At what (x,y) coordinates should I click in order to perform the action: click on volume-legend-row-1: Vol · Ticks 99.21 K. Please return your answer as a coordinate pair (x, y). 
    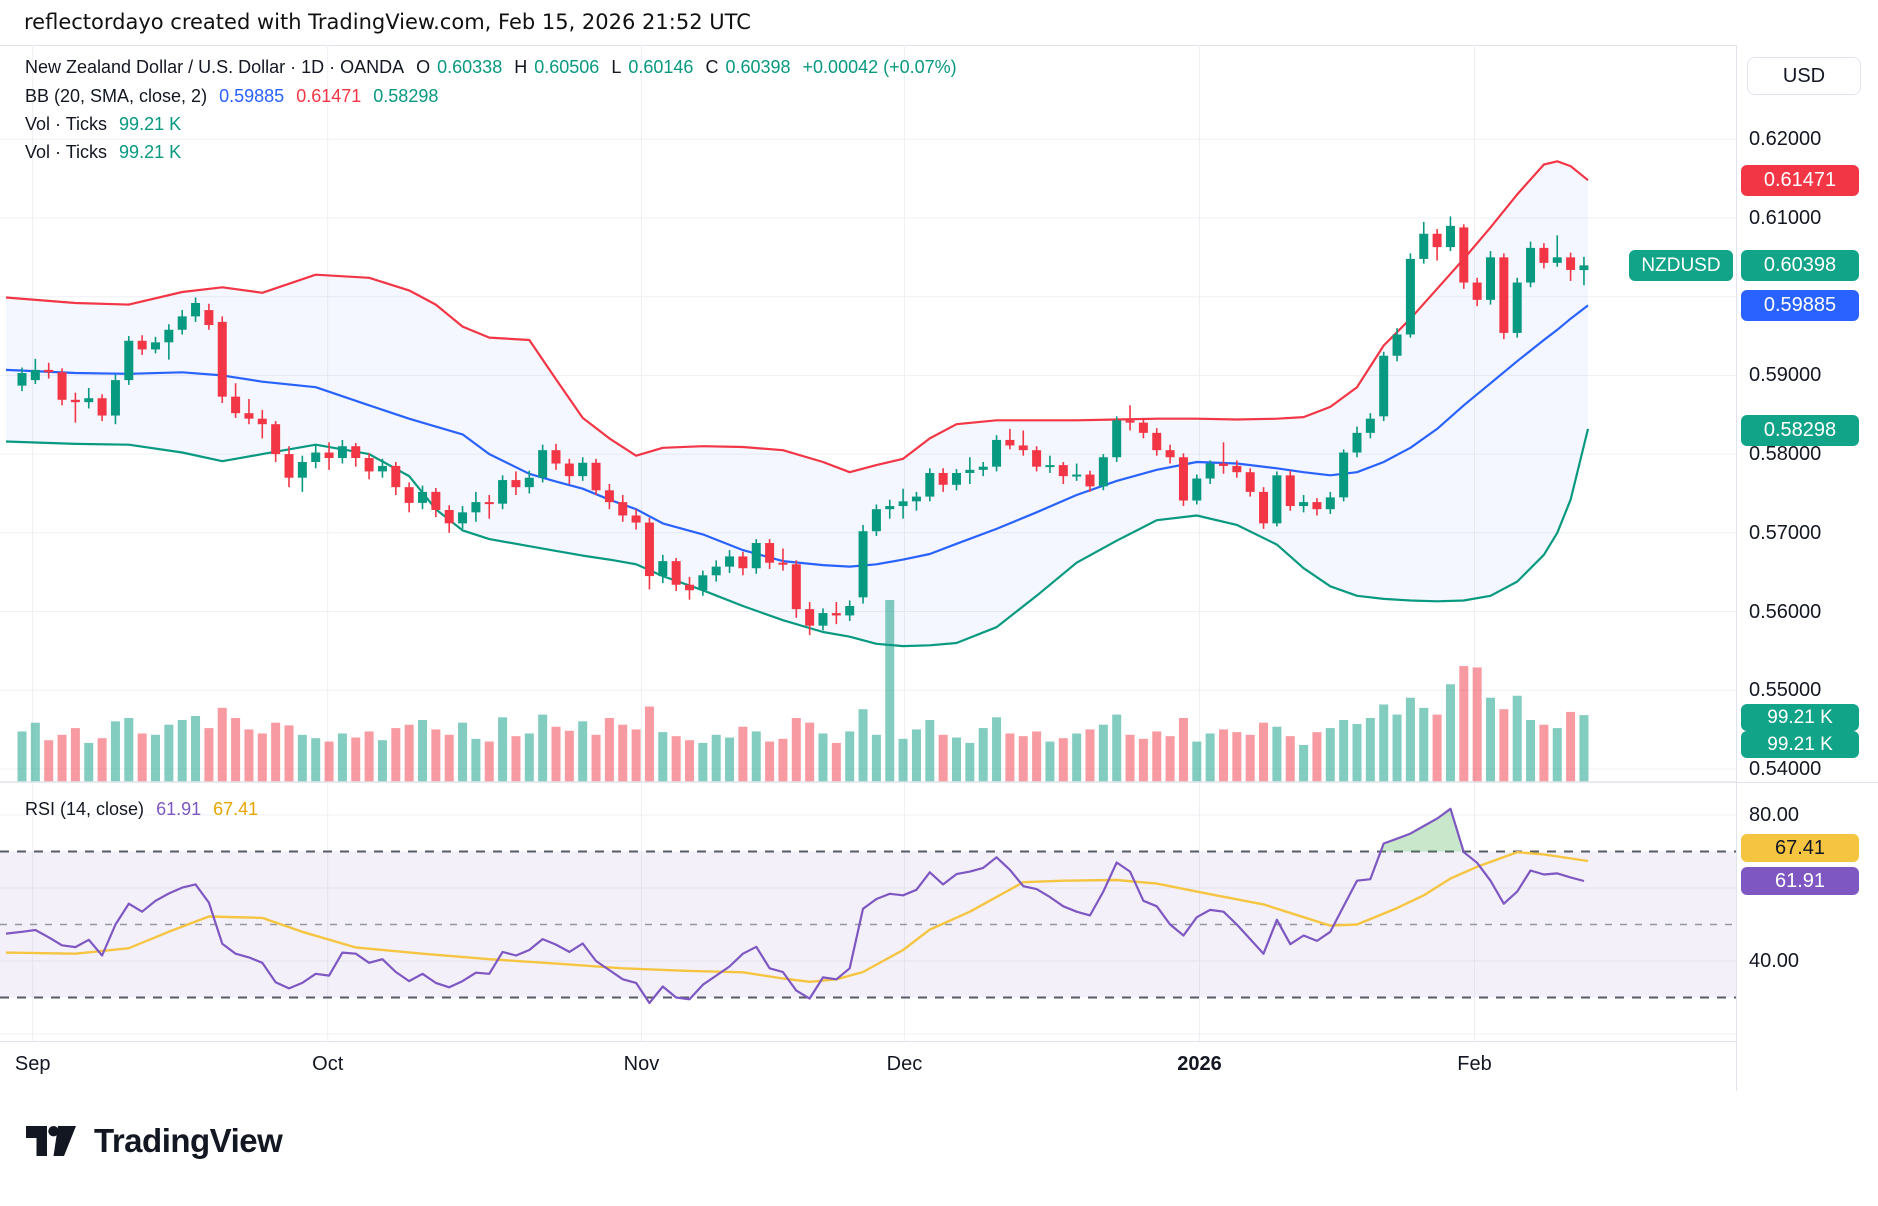
    Looking at the image, I should click on (106, 124).